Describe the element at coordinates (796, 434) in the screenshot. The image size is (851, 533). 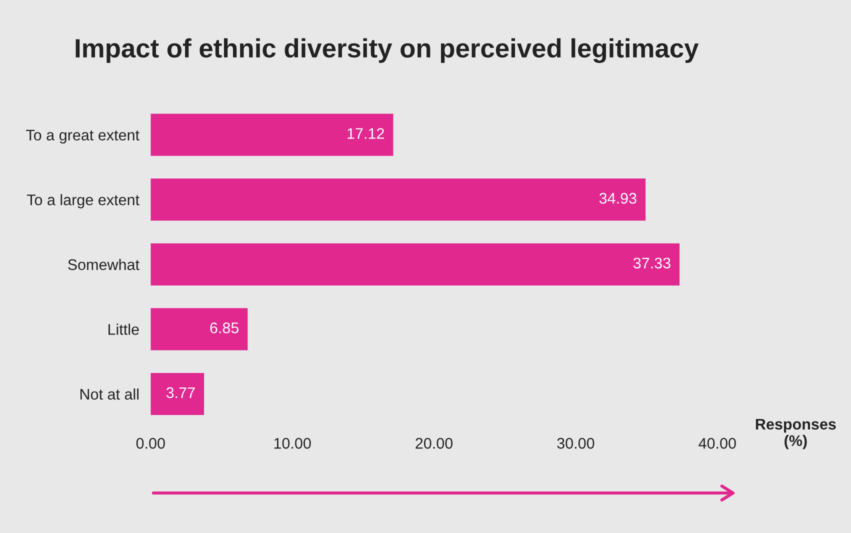
I see `x-axis-title: Responses (%)` at that location.